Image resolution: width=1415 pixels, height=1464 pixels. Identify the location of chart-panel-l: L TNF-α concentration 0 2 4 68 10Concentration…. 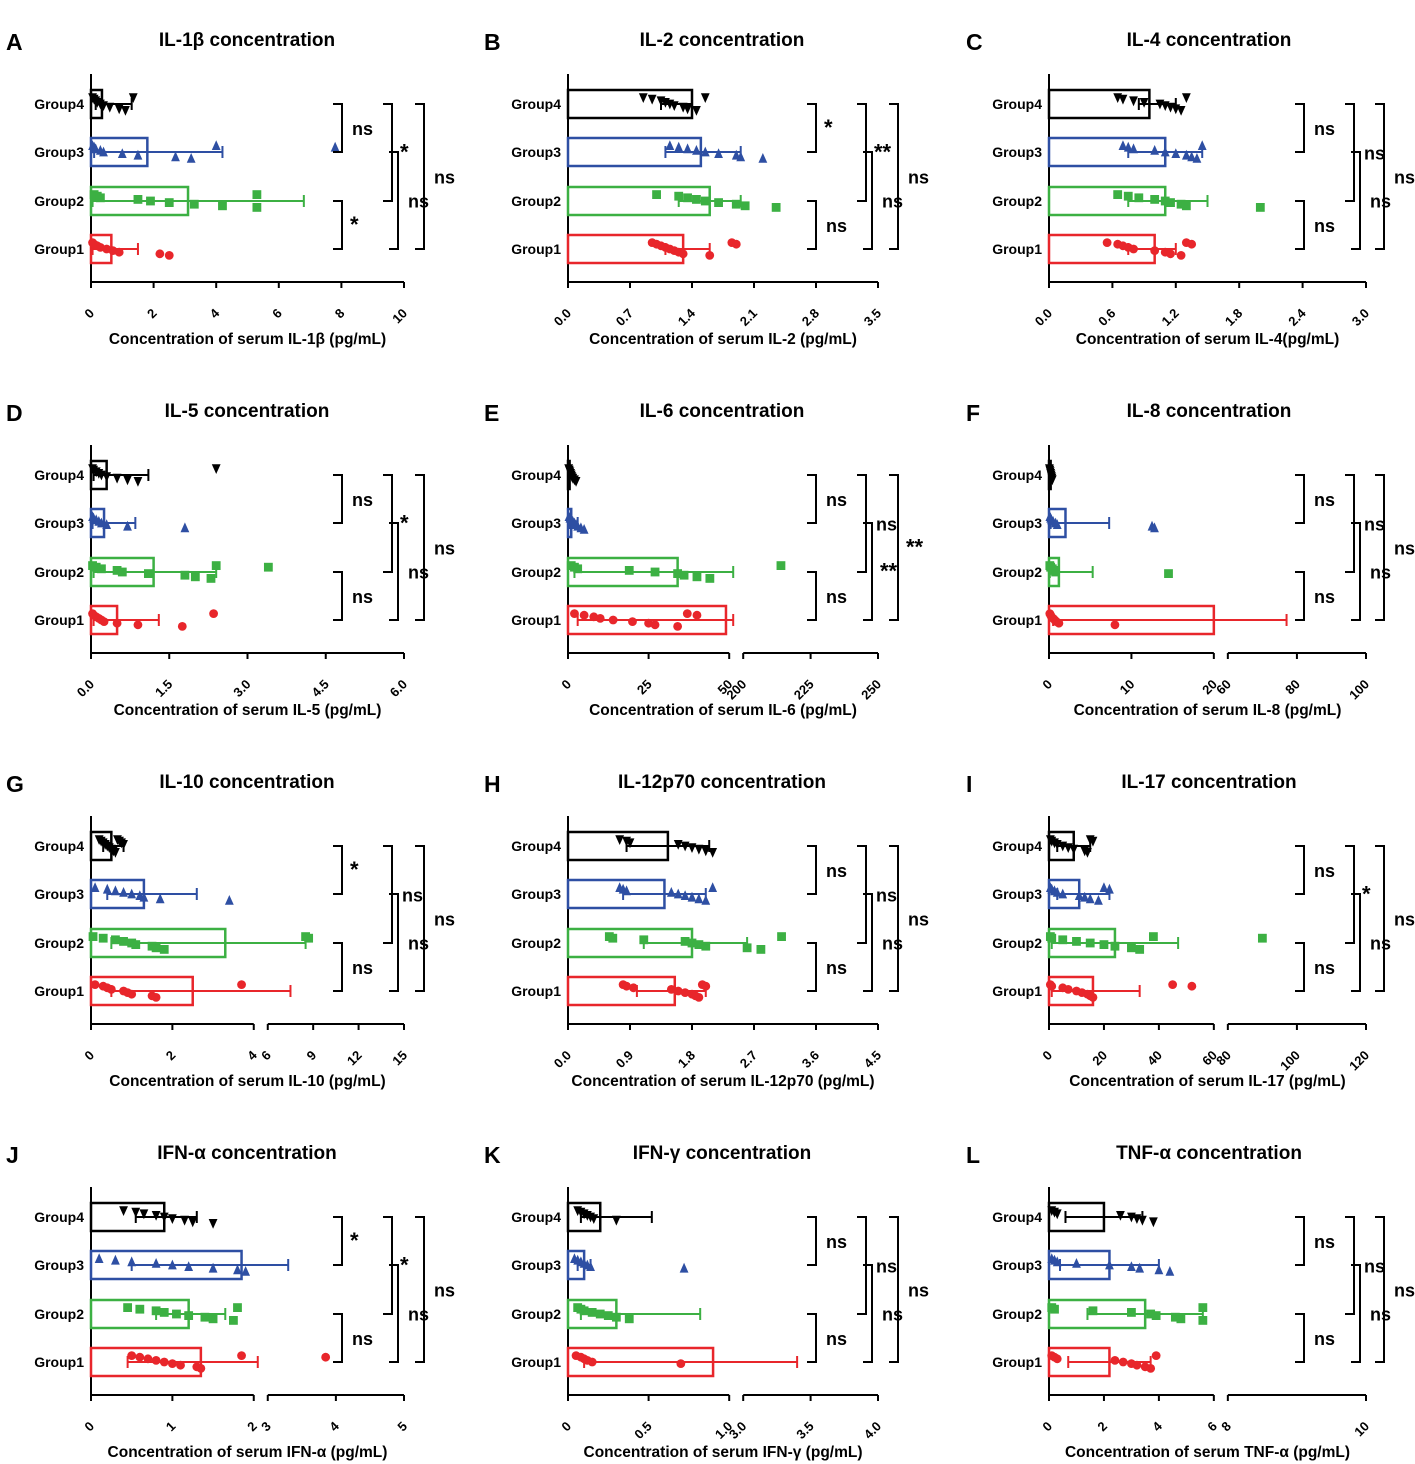
(1190, 1301).